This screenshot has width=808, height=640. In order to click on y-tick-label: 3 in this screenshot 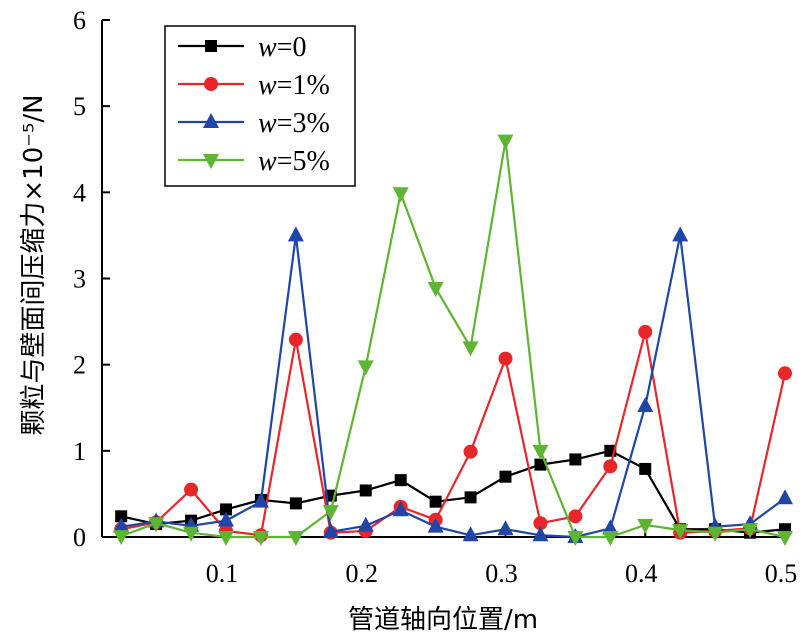, I will do `click(79, 279)`.